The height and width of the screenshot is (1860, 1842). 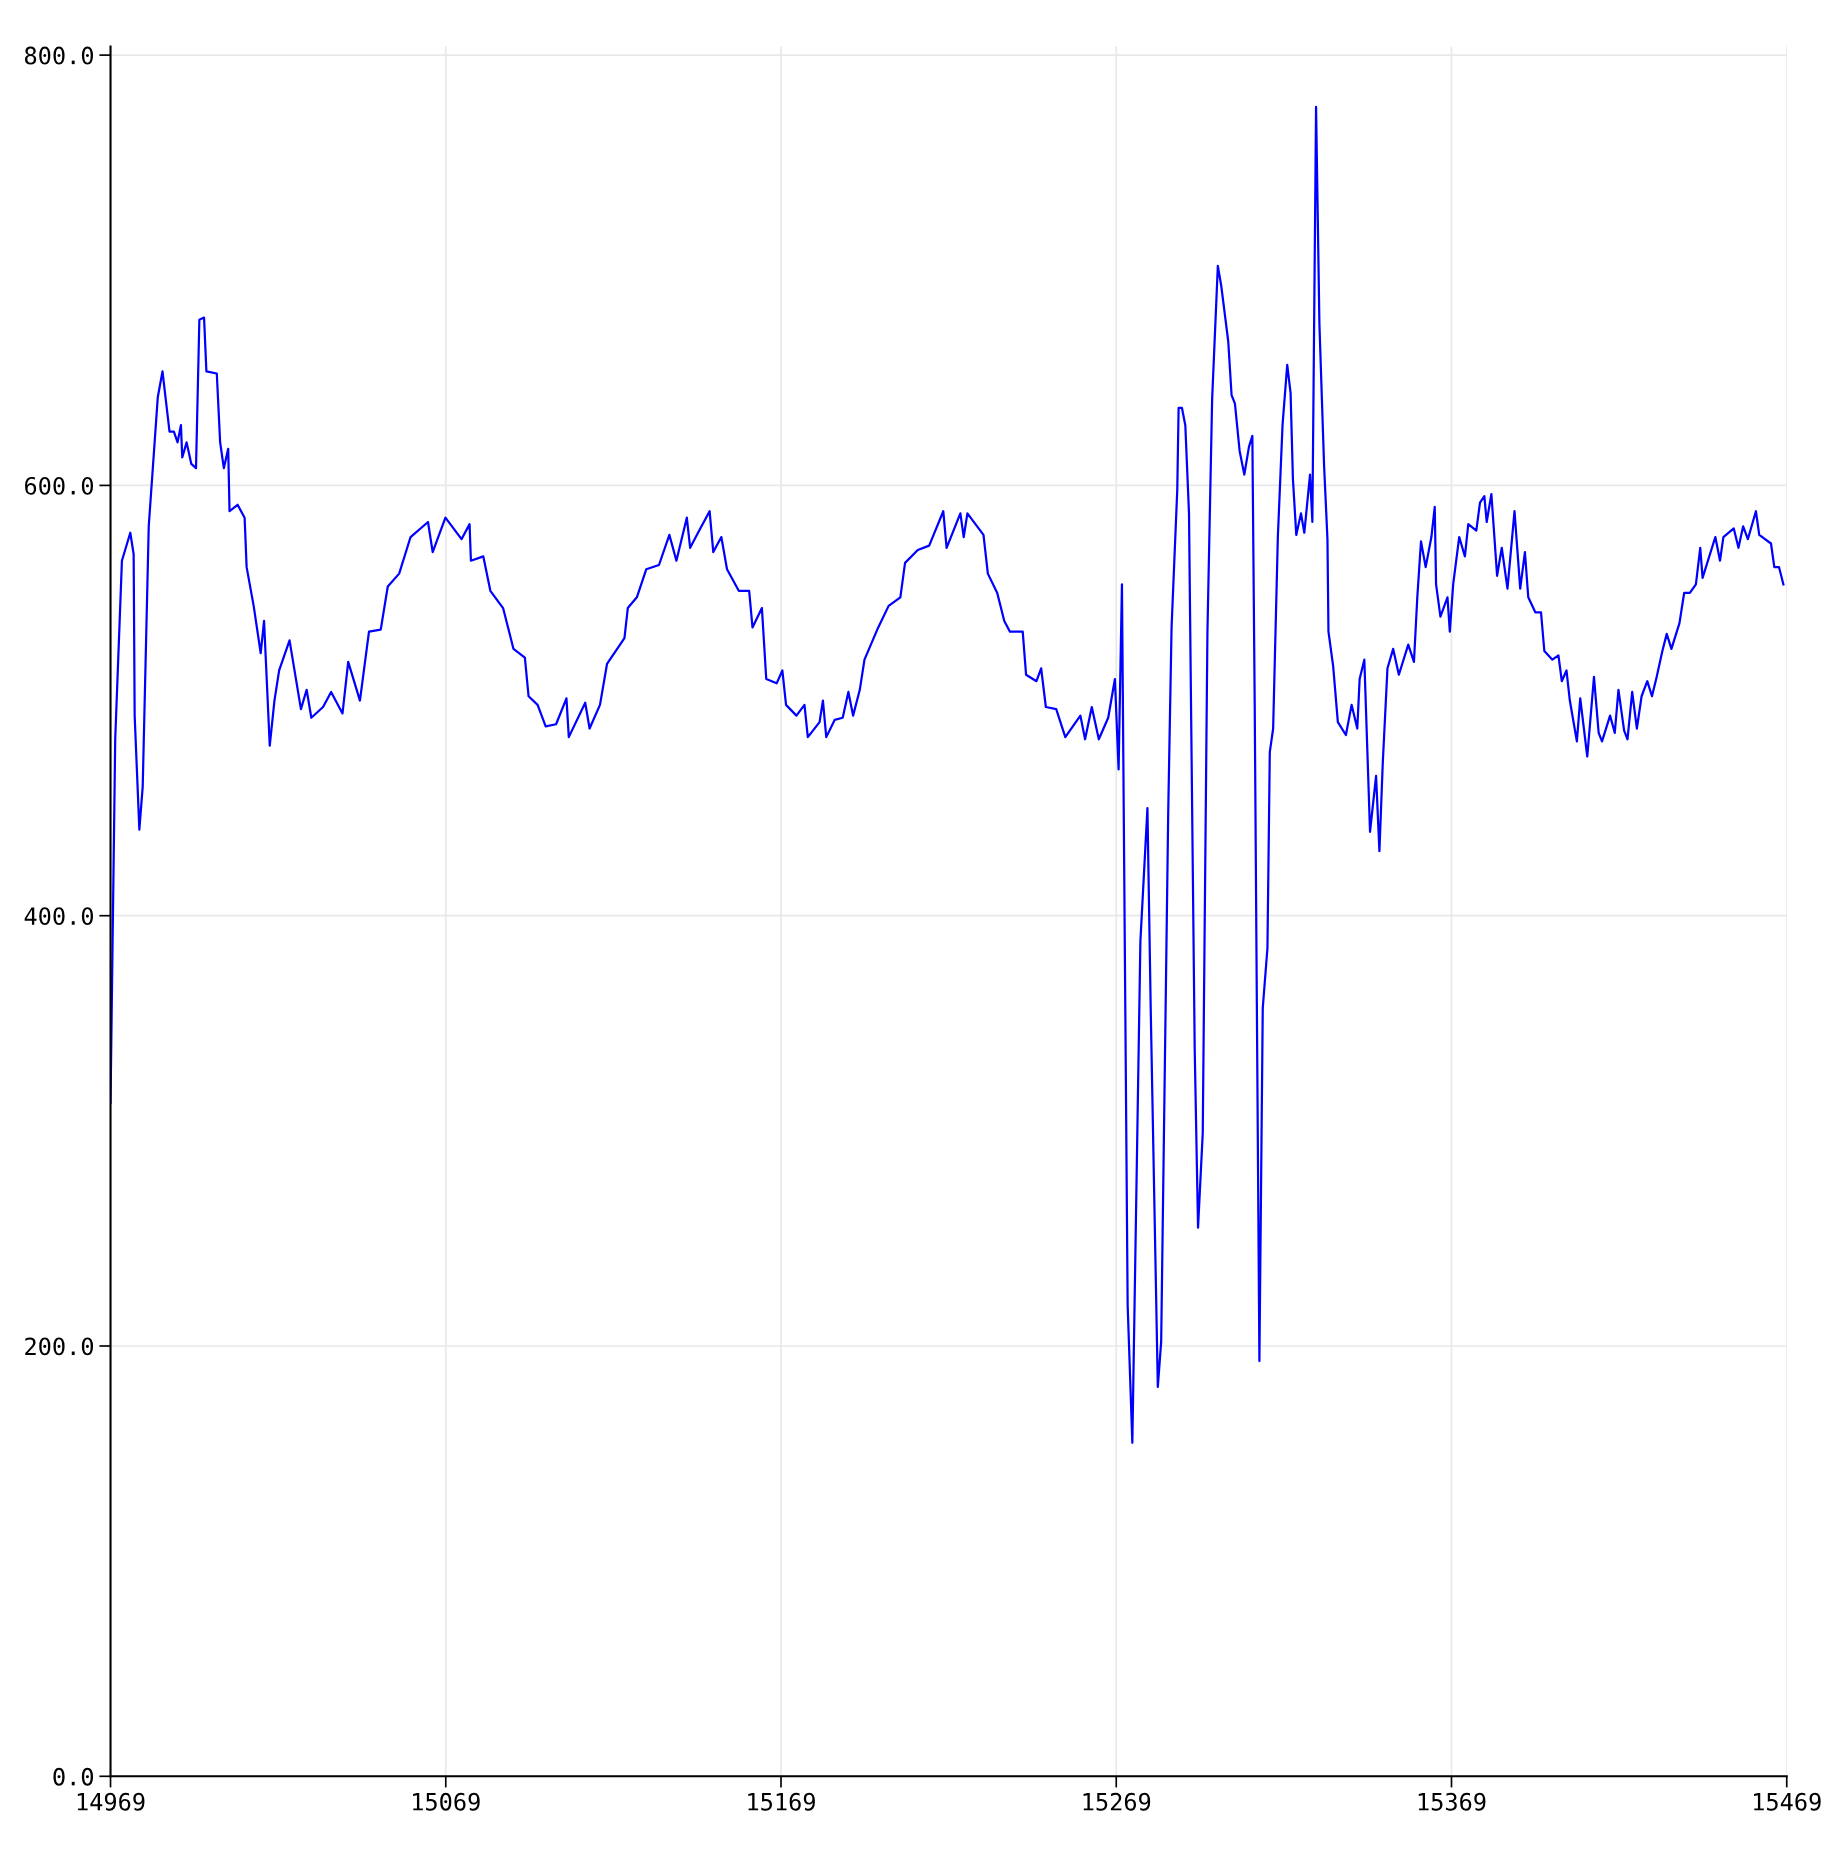 I want to click on y-tick-label: 800.0, so click(x=59, y=55).